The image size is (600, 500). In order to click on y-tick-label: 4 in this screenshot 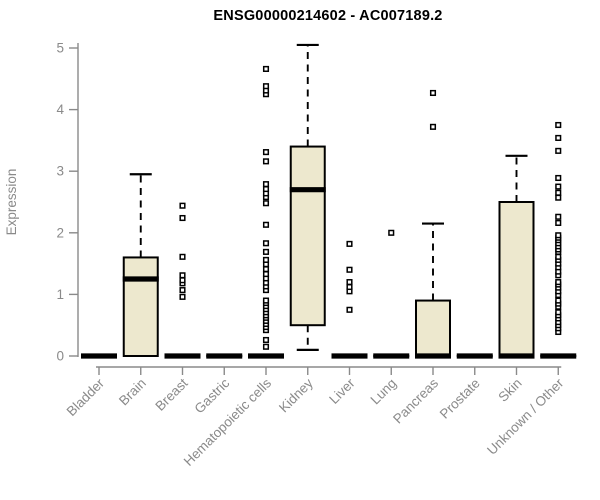, I will do `click(60, 109)`.